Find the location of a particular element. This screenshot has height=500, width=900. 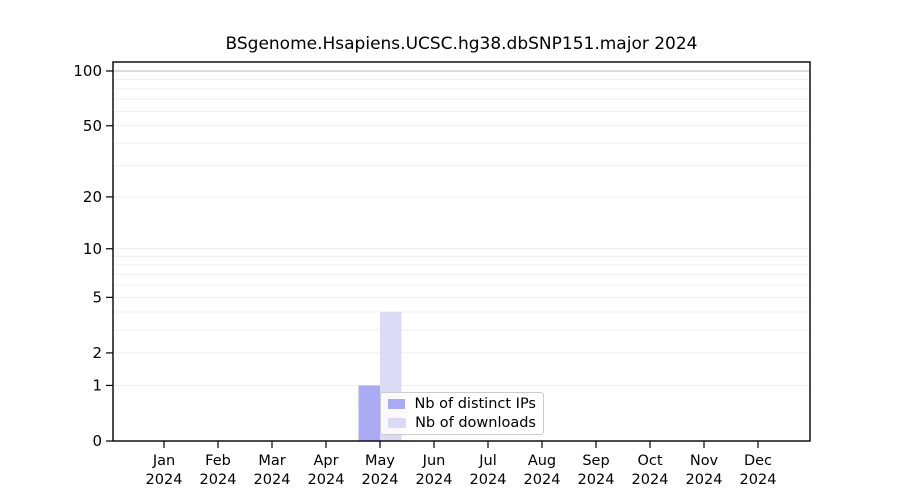

x-tick-label-jun: Jun 2024 is located at coordinates (434, 470).